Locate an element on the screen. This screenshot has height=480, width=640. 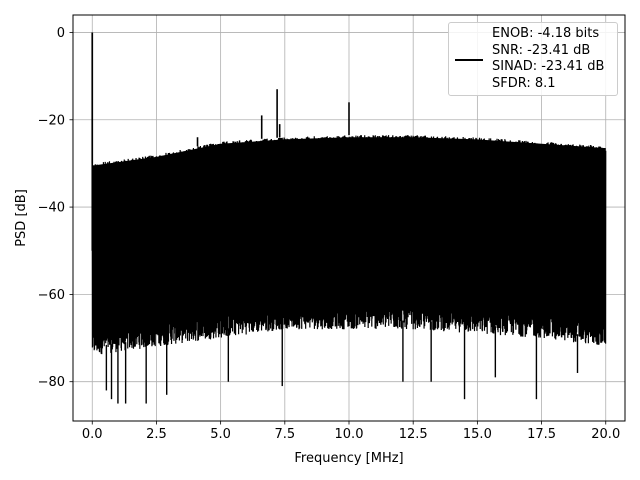
legend-sfdr: SFDR: 8.1 is located at coordinates (524, 83).